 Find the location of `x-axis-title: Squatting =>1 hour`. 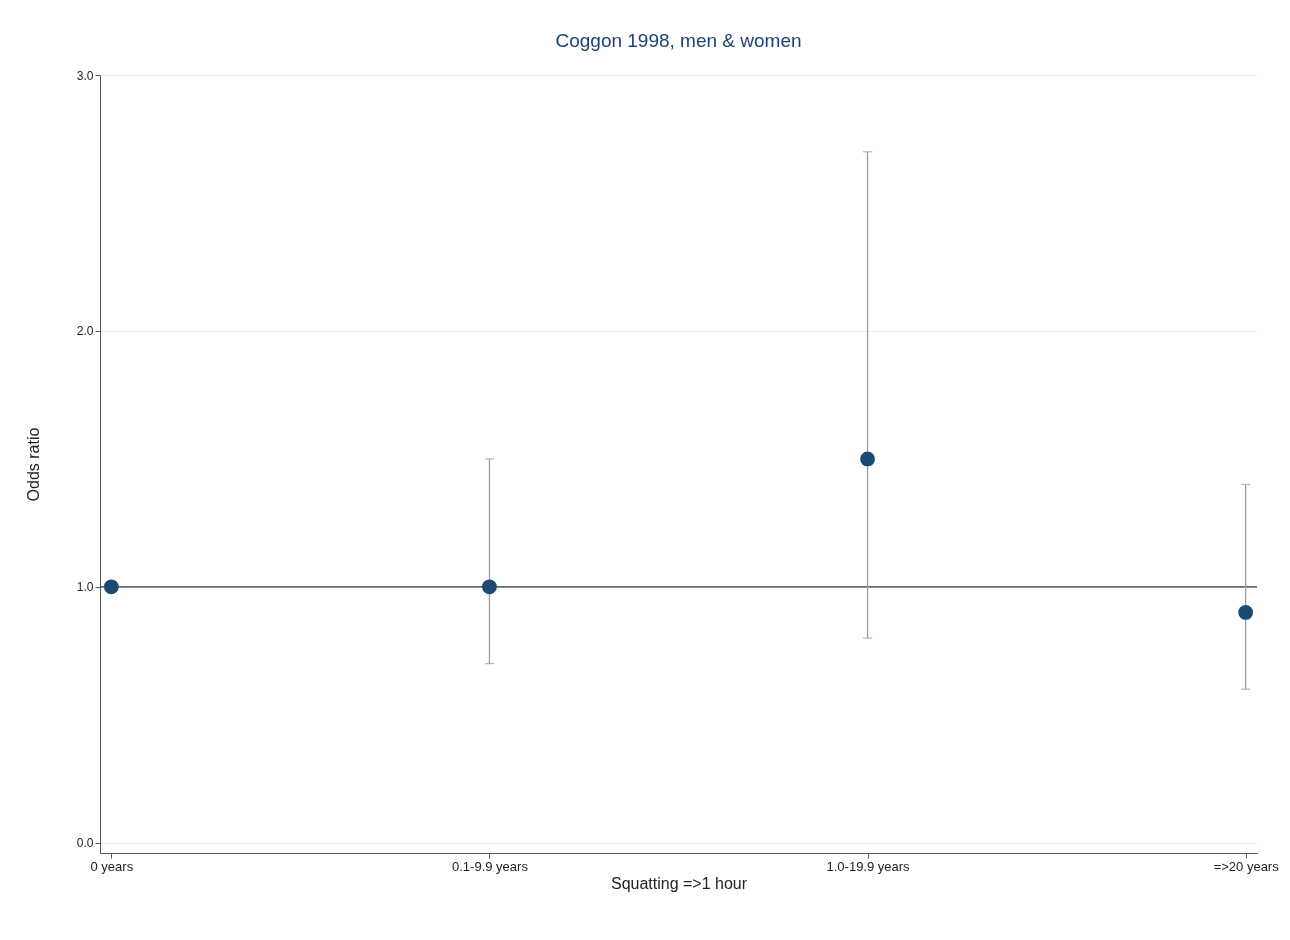

x-axis-title: Squatting =>1 hour is located at coordinates (679, 883).